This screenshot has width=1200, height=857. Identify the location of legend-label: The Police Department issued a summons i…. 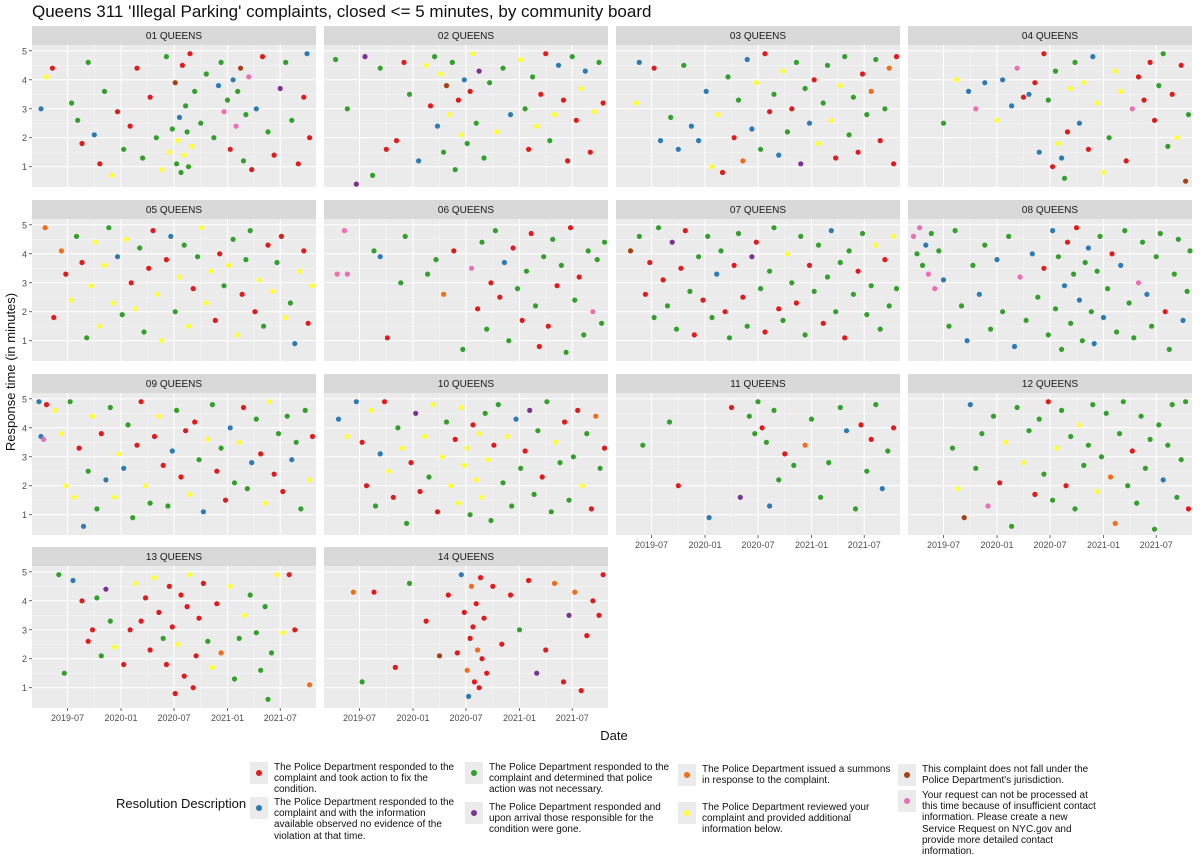
(796, 775).